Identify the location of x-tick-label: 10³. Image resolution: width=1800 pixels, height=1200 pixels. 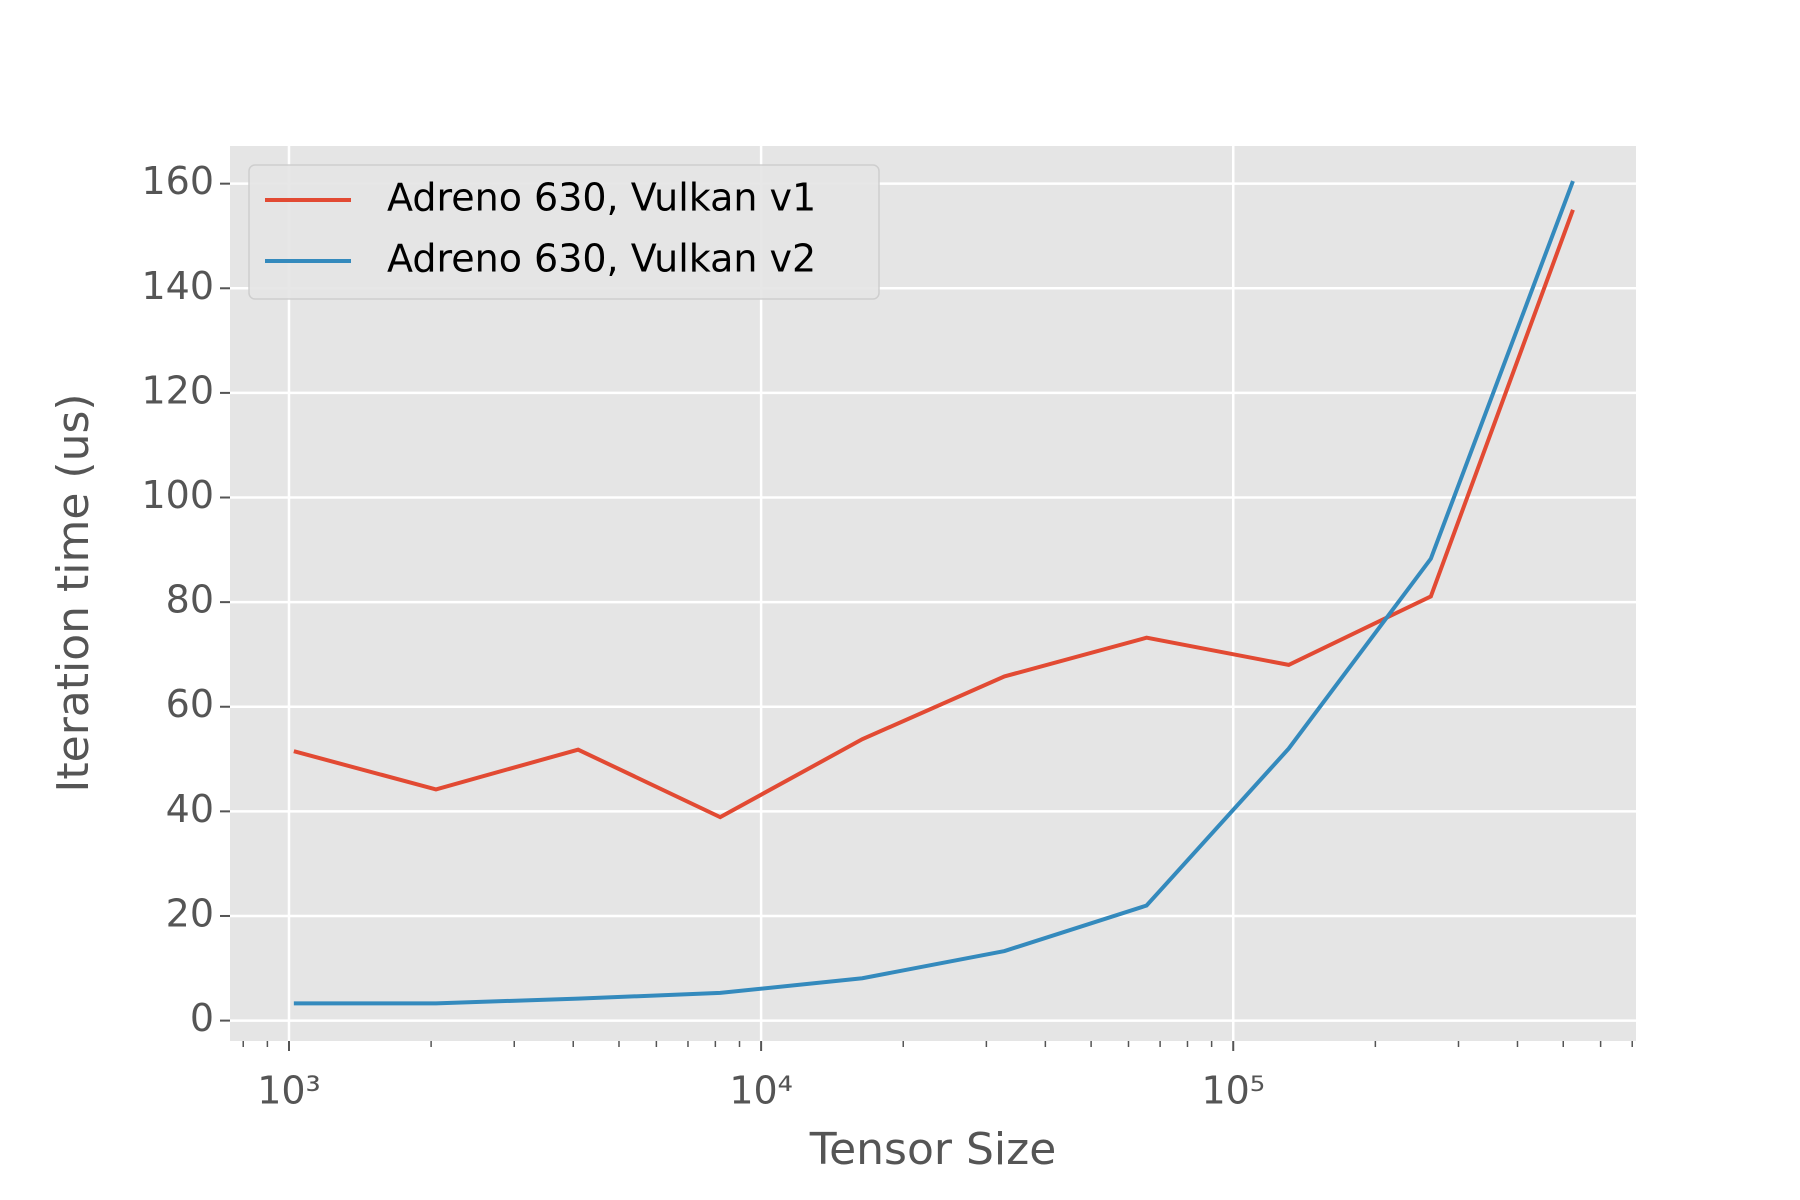
(289, 1091).